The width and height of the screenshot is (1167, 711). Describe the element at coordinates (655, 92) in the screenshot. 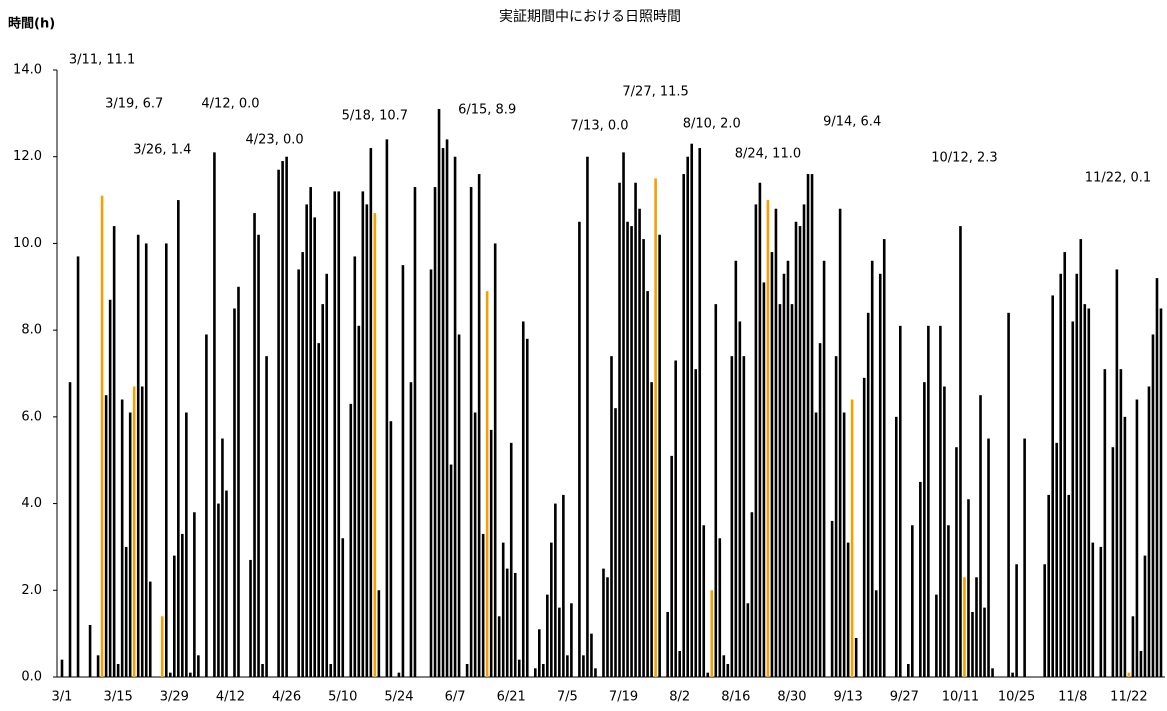

I see `value-label: 7/27, 11.5` at that location.